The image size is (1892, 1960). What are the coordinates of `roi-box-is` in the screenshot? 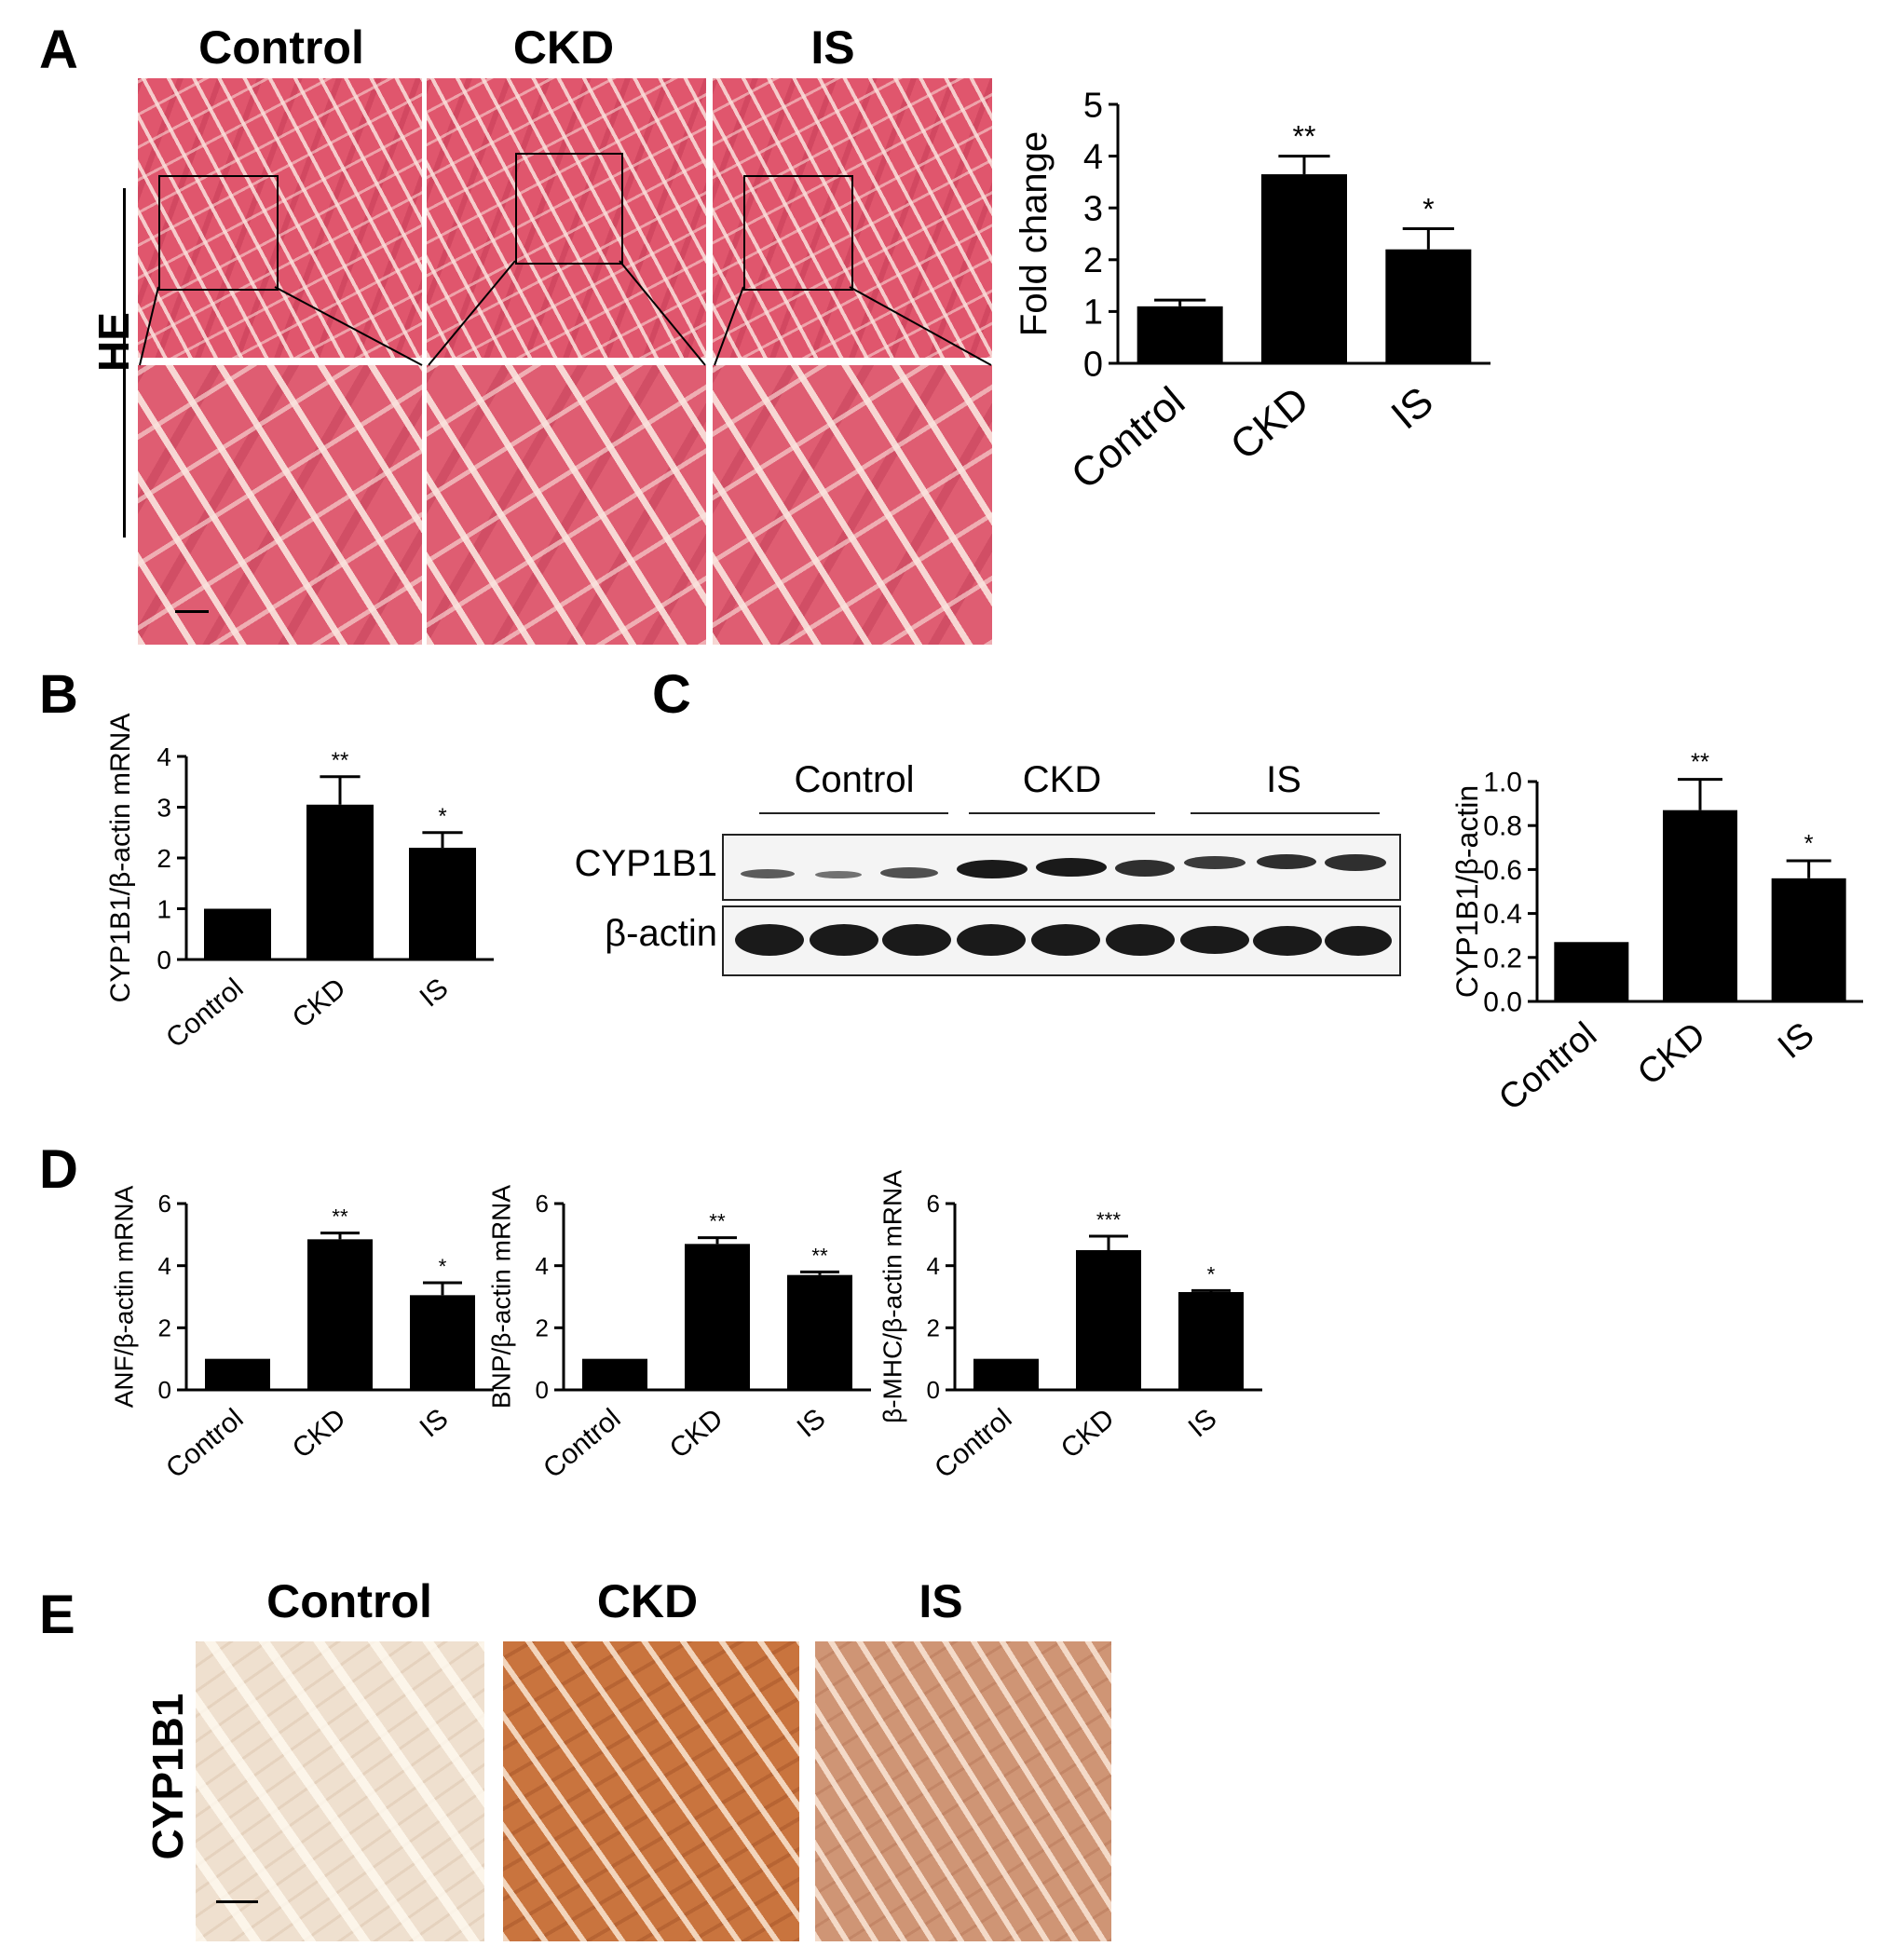 It's located at (798, 233).